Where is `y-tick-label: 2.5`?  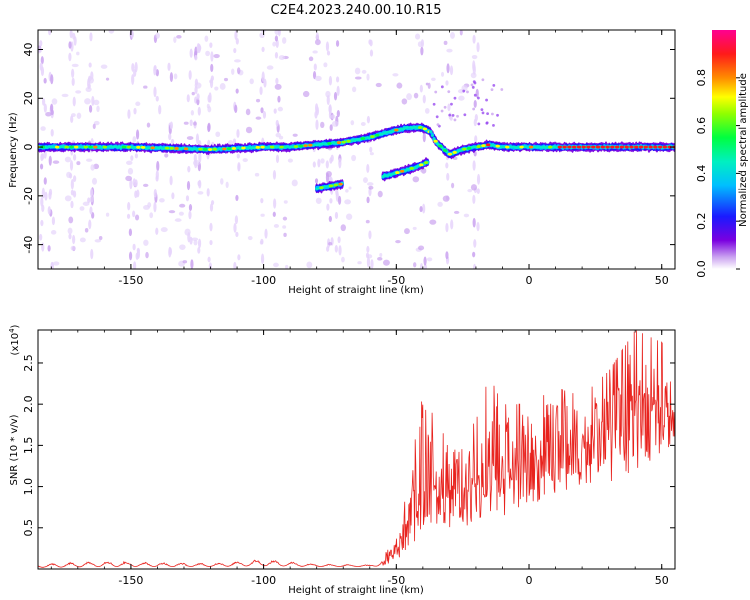
y-tick-label: 2.5 is located at coordinates (28, 363).